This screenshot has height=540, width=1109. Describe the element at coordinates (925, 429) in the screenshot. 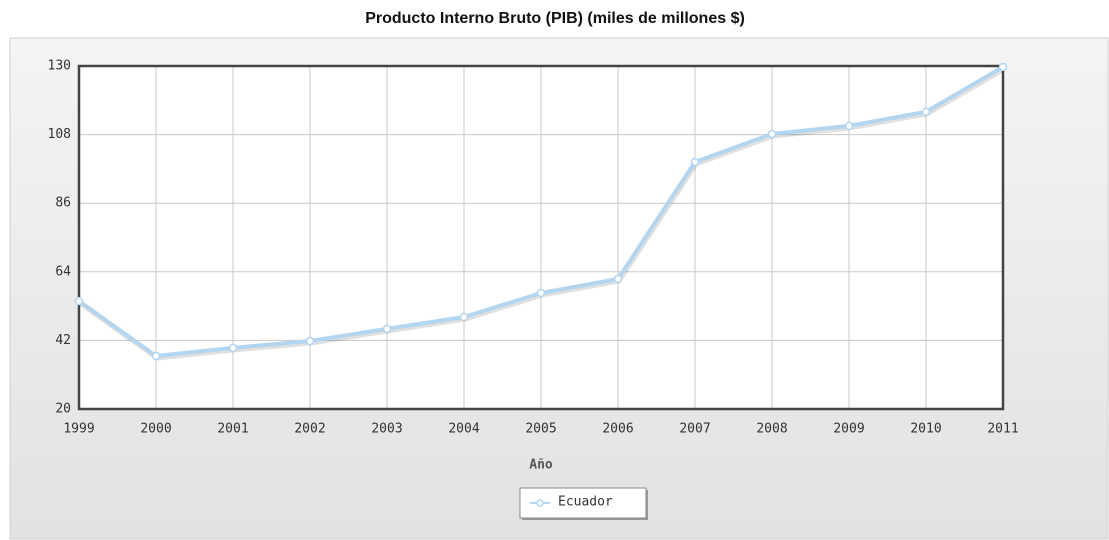

I see `x-tick-label: 2010` at that location.